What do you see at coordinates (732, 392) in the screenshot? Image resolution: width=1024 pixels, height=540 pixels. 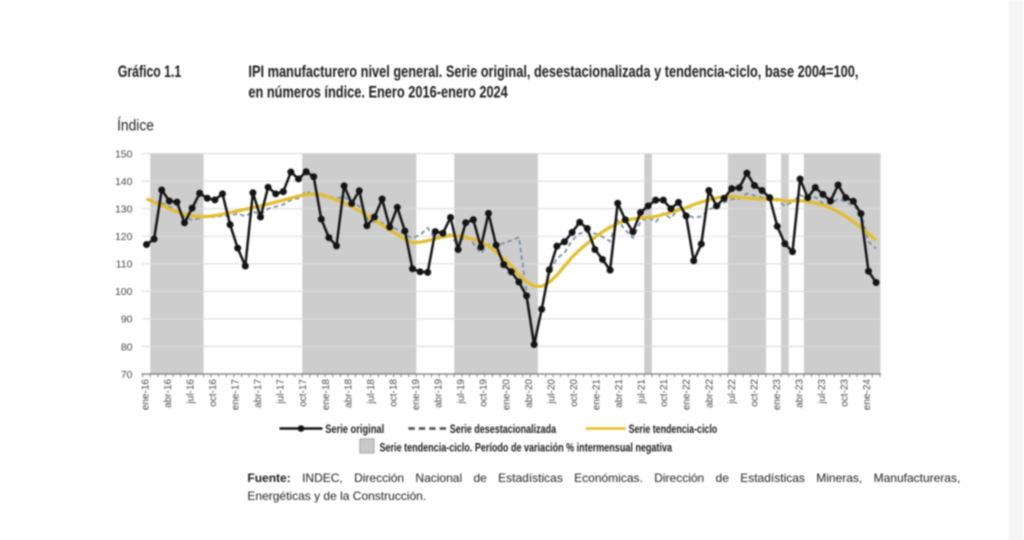 I see `svg-text: jul-22` at bounding box center [732, 392].